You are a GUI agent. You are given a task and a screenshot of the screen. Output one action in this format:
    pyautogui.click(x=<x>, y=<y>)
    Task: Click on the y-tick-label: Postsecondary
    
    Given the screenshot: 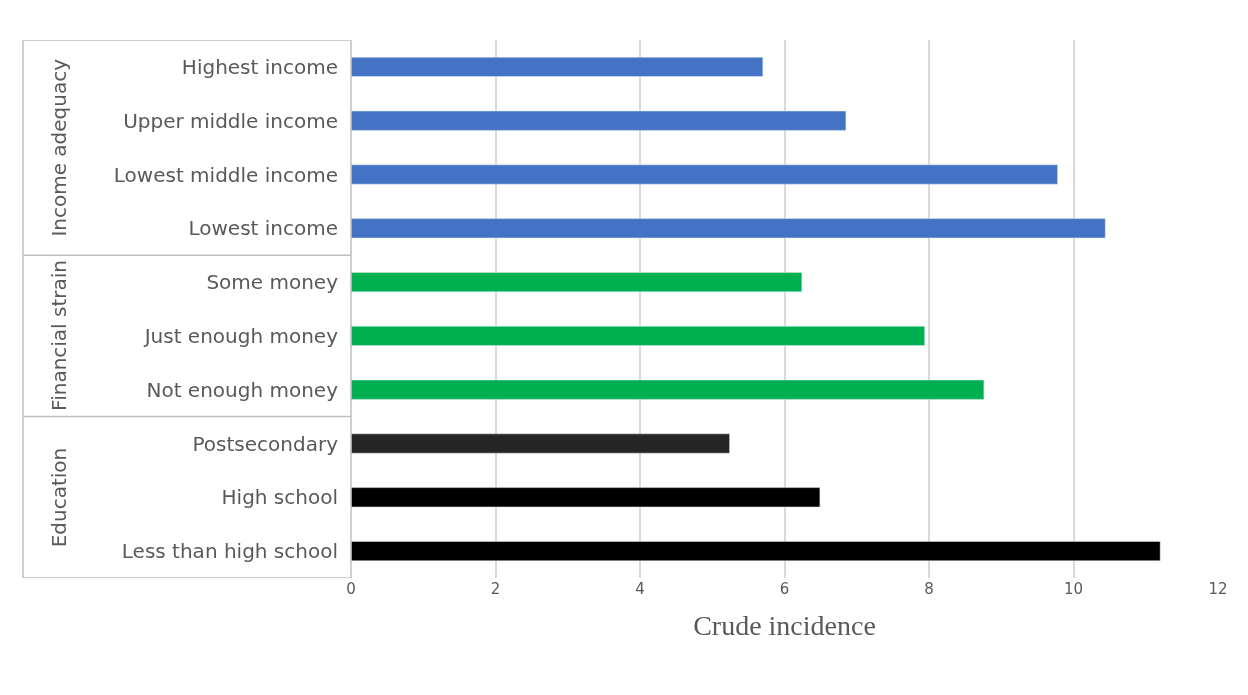 What is the action you would take?
    pyautogui.click(x=265, y=443)
    